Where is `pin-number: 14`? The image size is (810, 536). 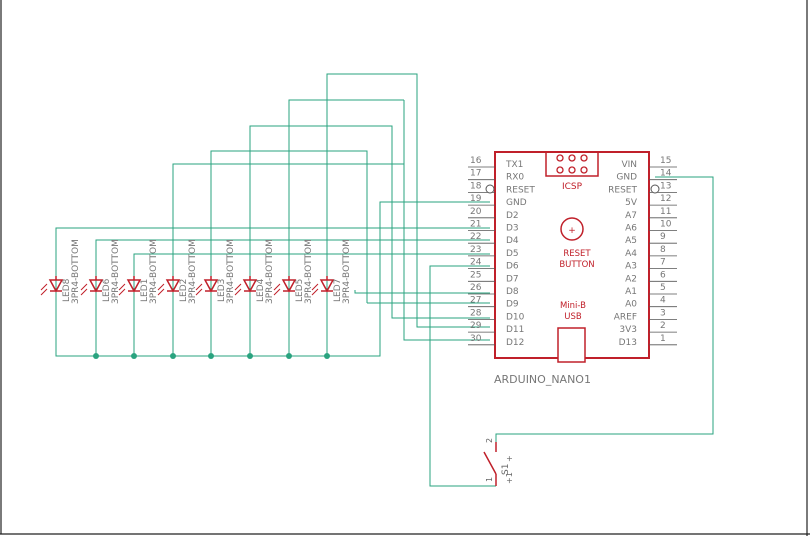 pin-number: 14 is located at coordinates (666, 174).